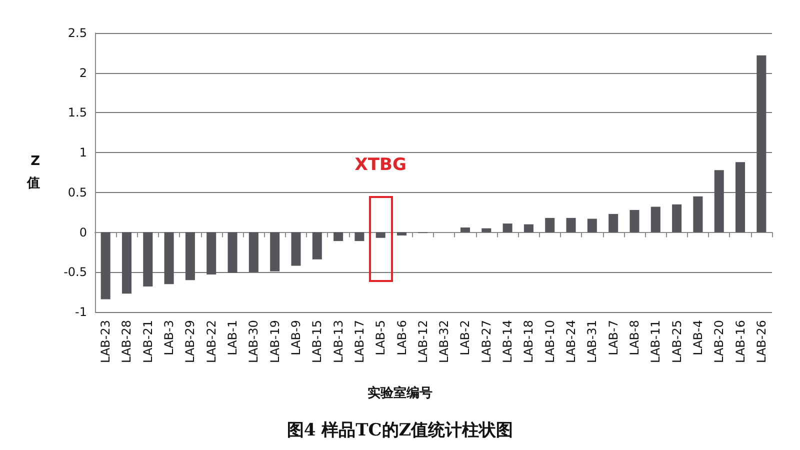  Describe the element at coordinates (105, 342) in the screenshot. I see `x-tick-label: LAB-23` at that location.